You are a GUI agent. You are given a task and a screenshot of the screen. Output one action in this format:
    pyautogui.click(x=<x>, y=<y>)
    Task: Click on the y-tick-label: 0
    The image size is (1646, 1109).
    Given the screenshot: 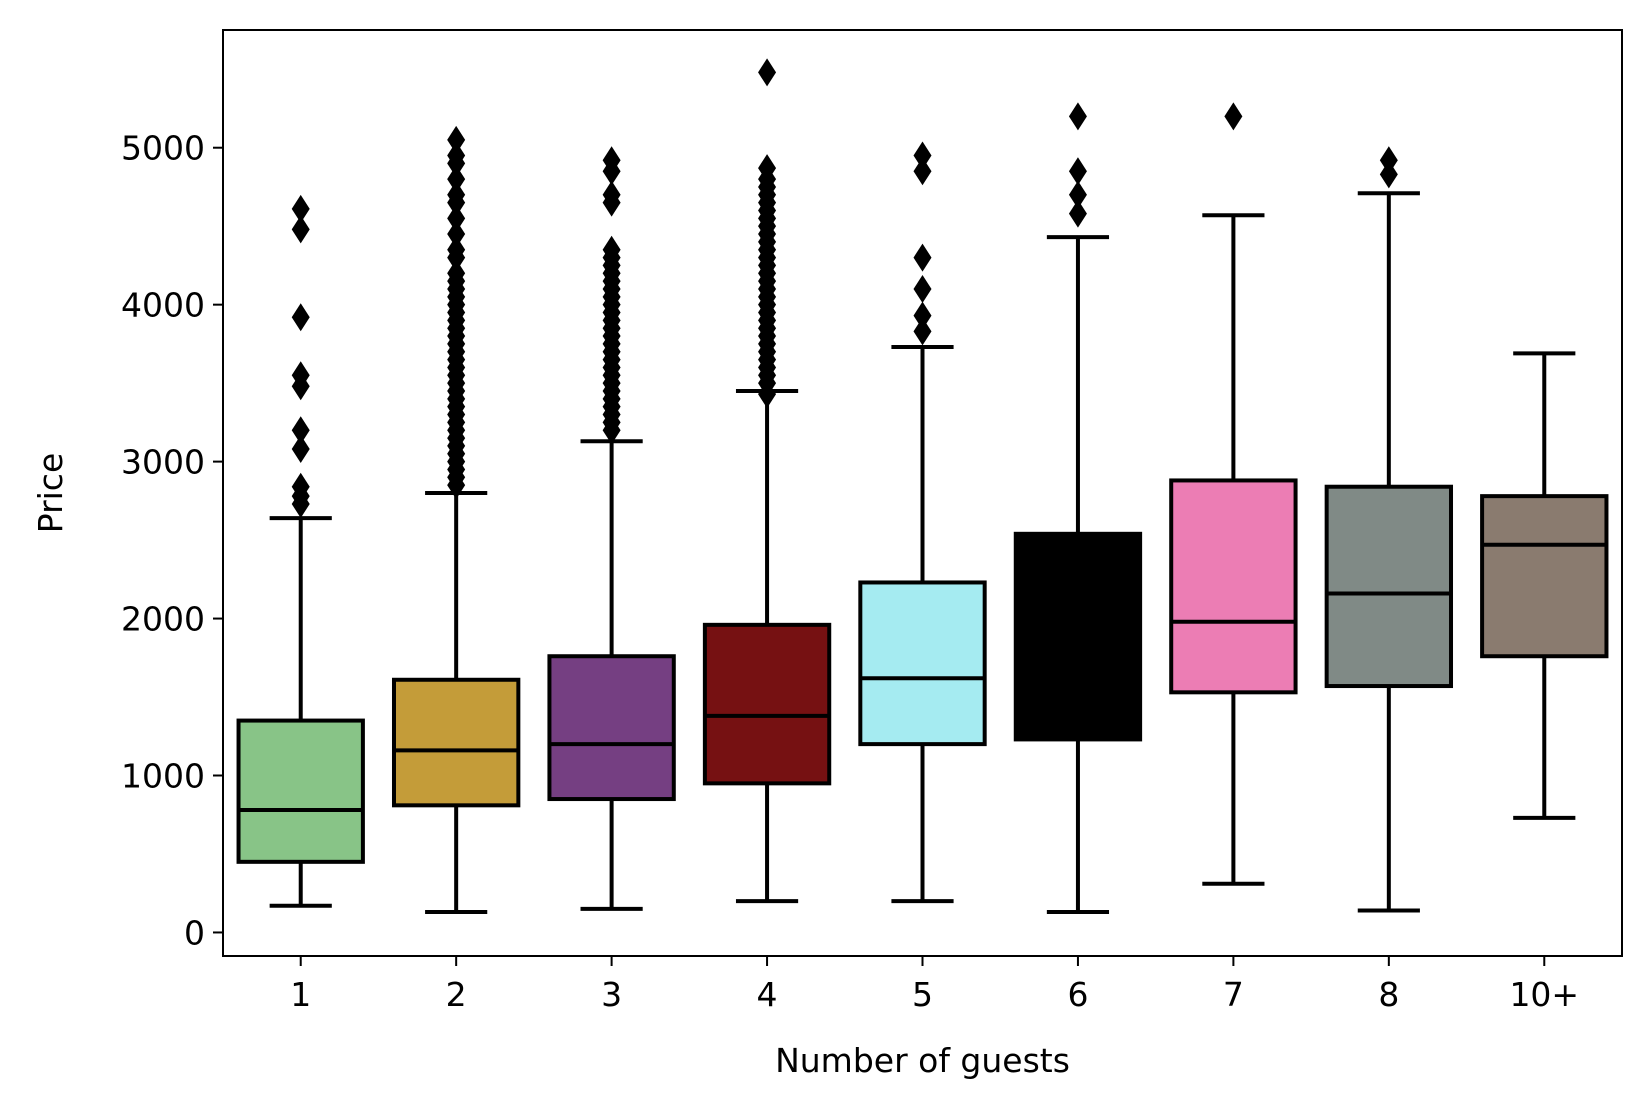 What is the action you would take?
    pyautogui.click(x=194, y=932)
    